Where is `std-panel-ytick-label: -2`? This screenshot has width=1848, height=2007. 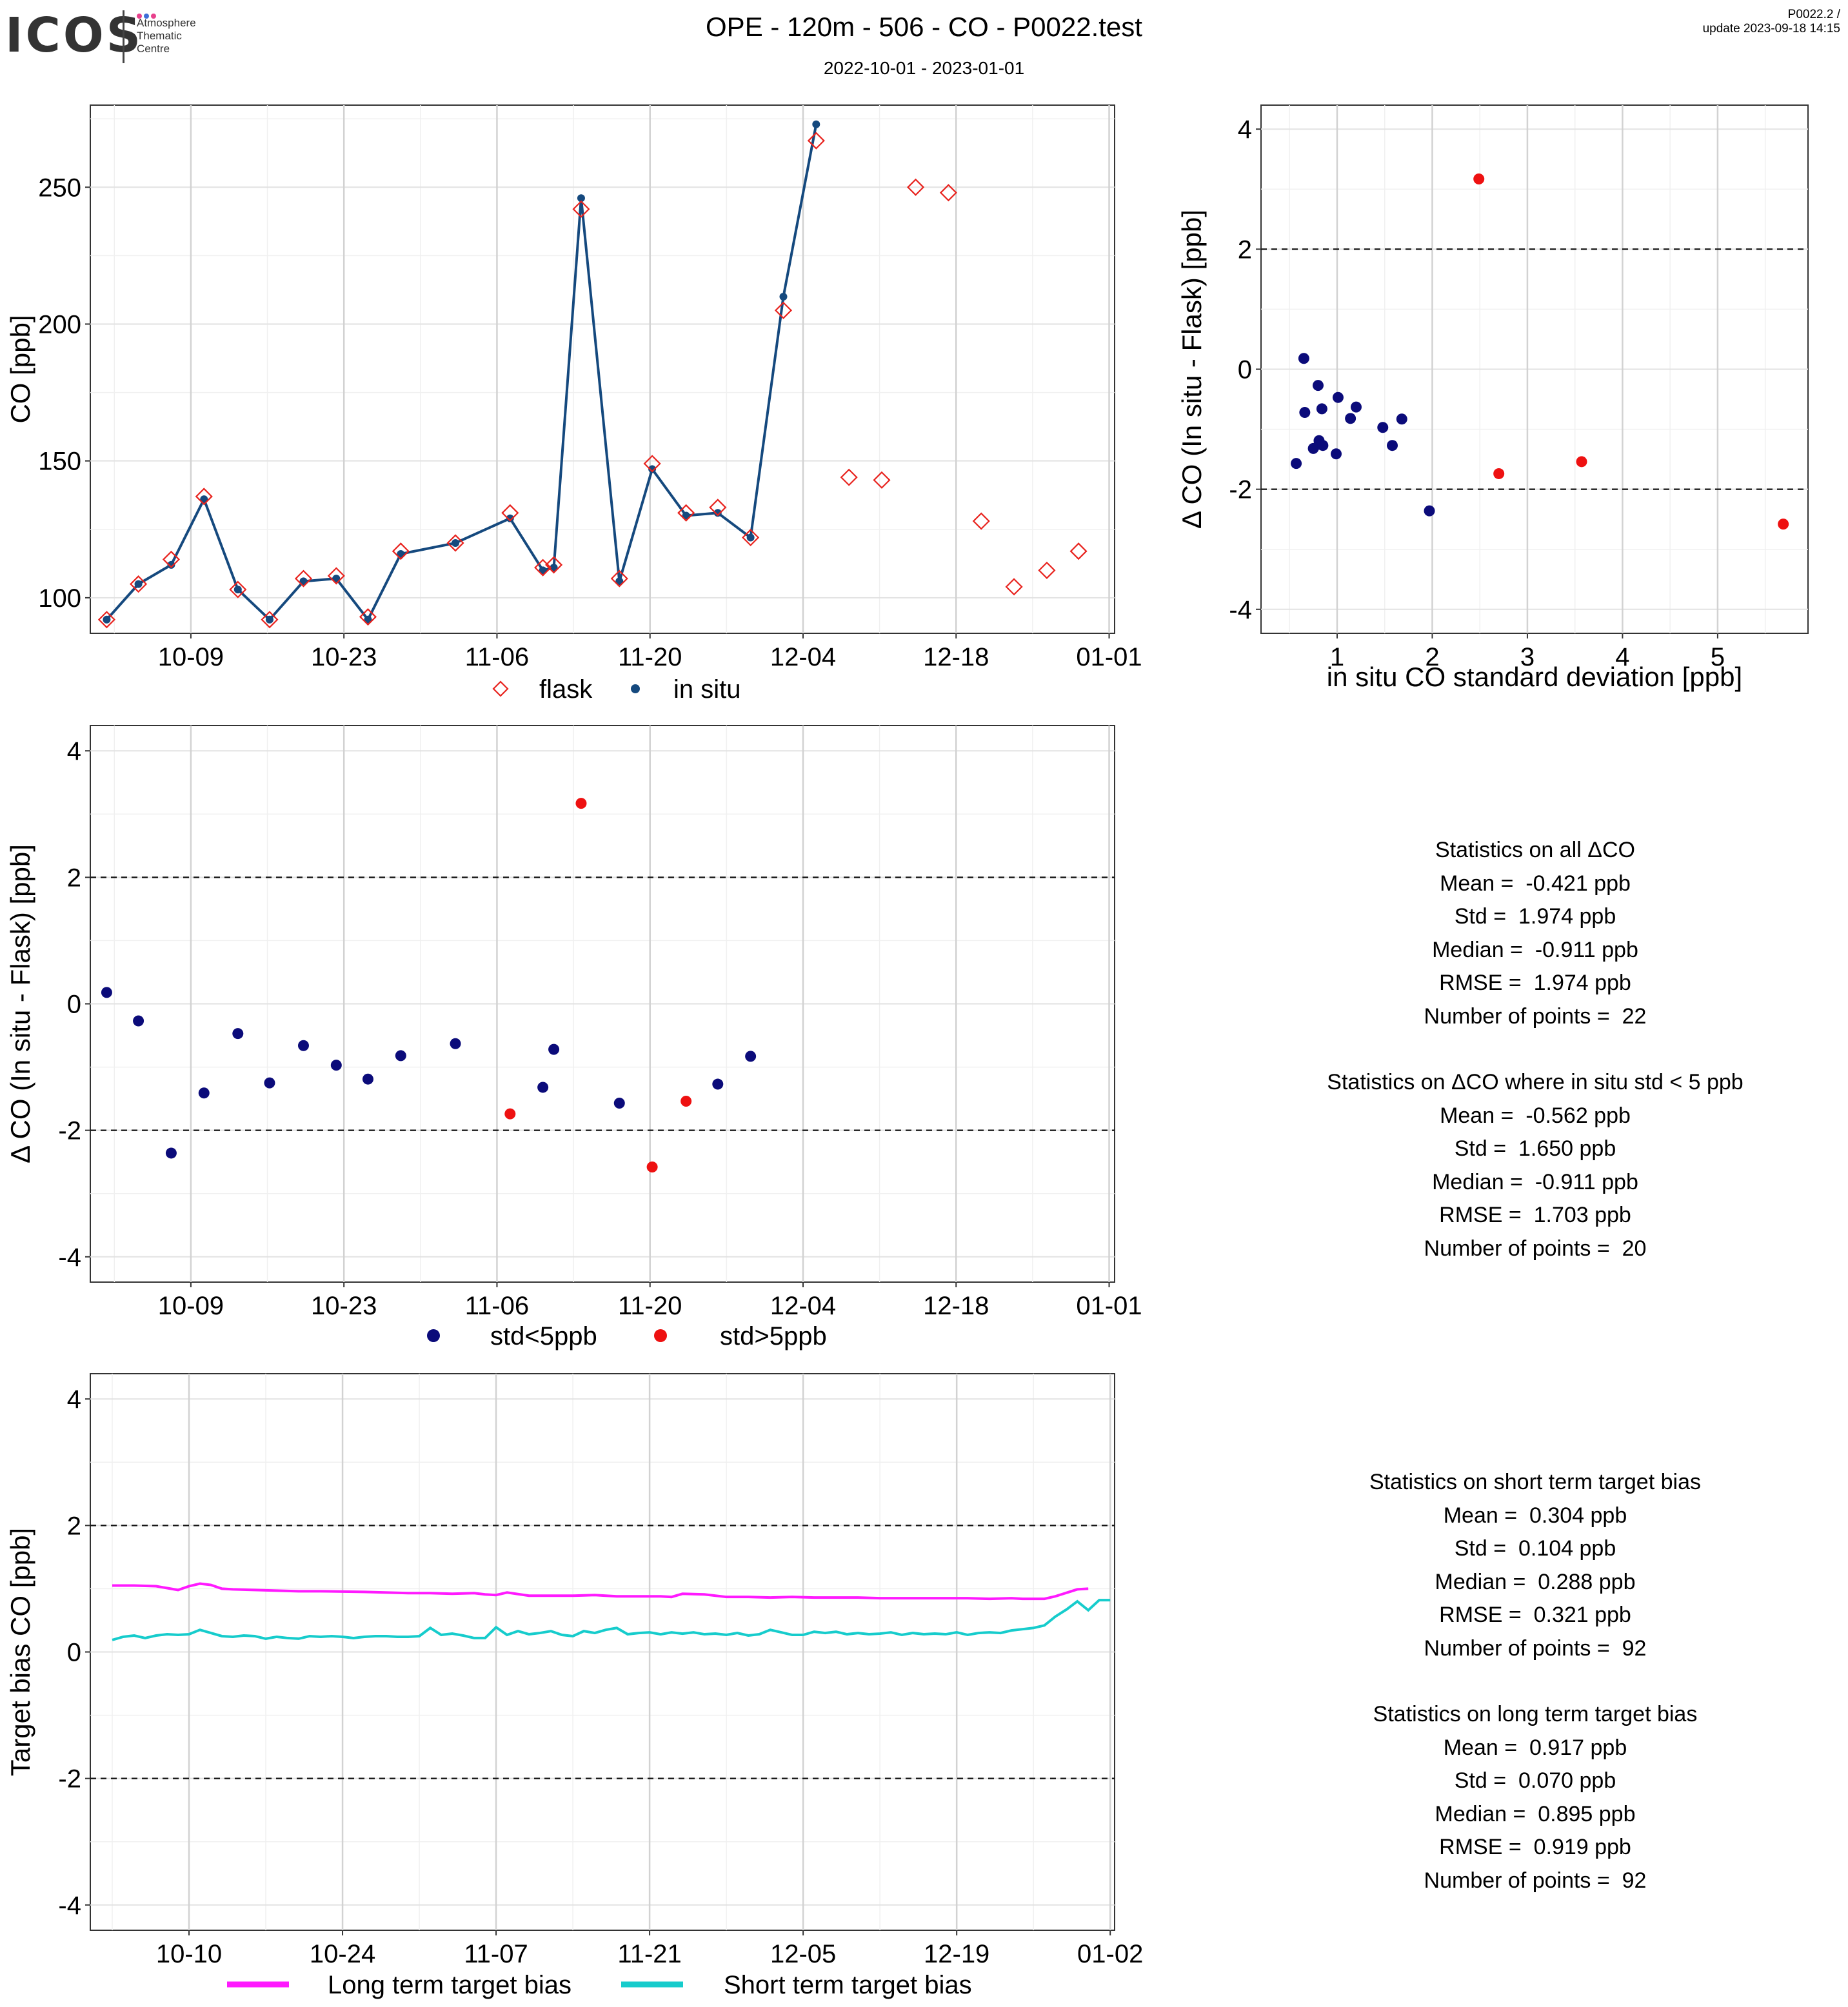 std-panel-ytick-label: -2 is located at coordinates (1240, 490).